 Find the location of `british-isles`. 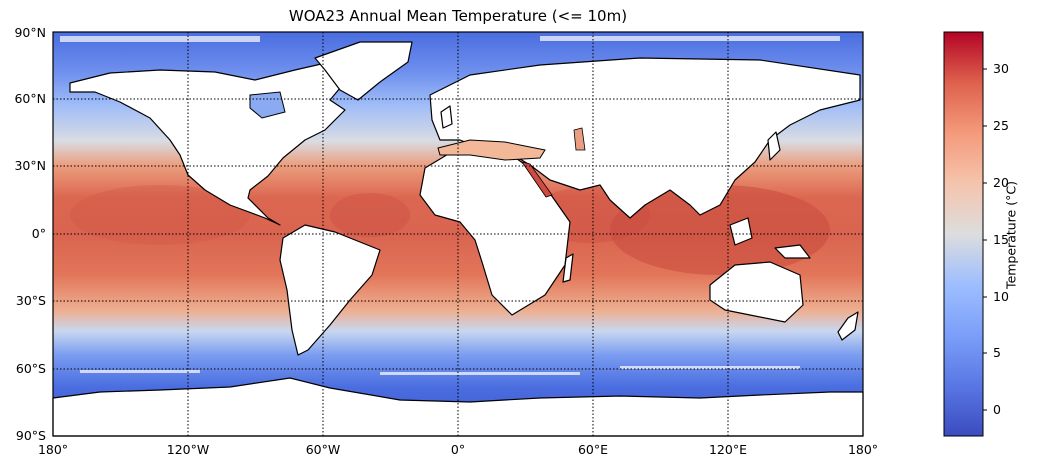

british-isles is located at coordinates (446, 117).